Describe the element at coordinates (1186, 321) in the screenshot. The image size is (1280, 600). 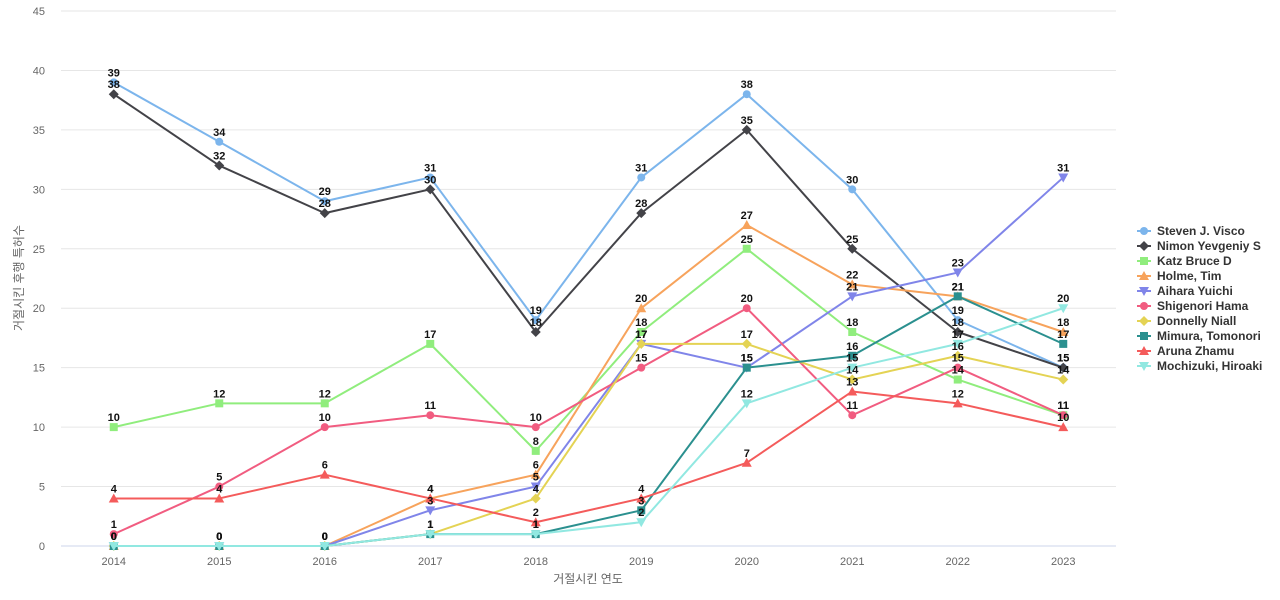
I see `legend-item: Donnelly Niall` at that location.